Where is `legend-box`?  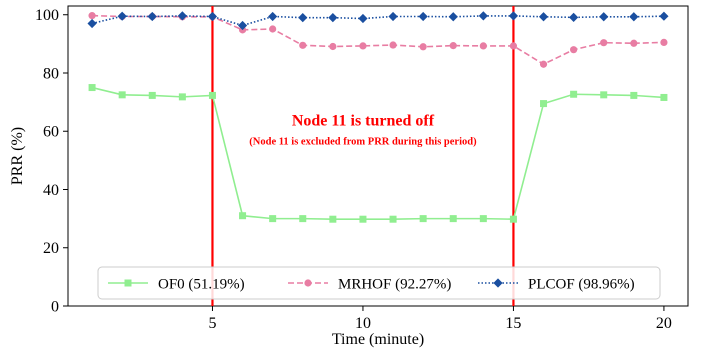
legend-box is located at coordinates (379, 283).